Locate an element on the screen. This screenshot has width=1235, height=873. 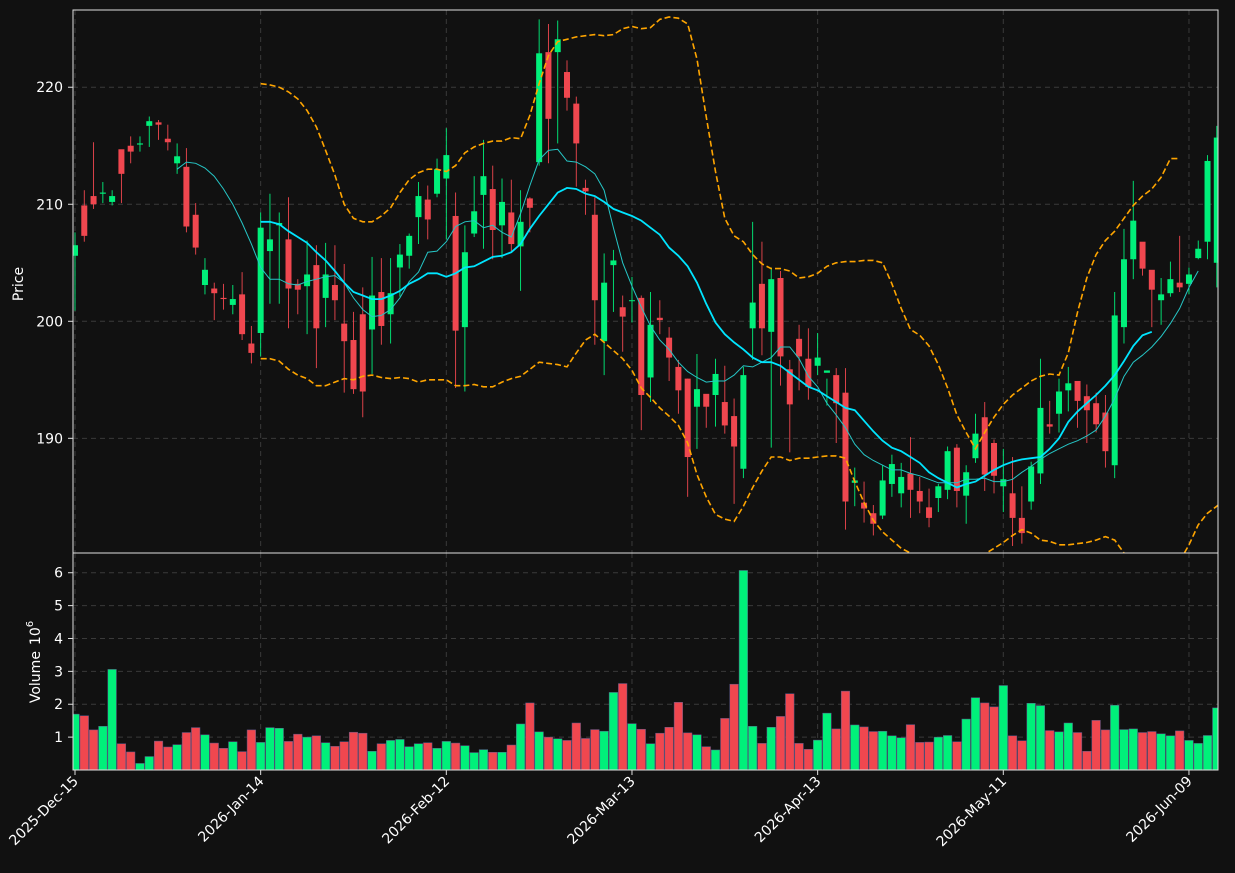
volume-tick-label: 1 is located at coordinates (58, 738).